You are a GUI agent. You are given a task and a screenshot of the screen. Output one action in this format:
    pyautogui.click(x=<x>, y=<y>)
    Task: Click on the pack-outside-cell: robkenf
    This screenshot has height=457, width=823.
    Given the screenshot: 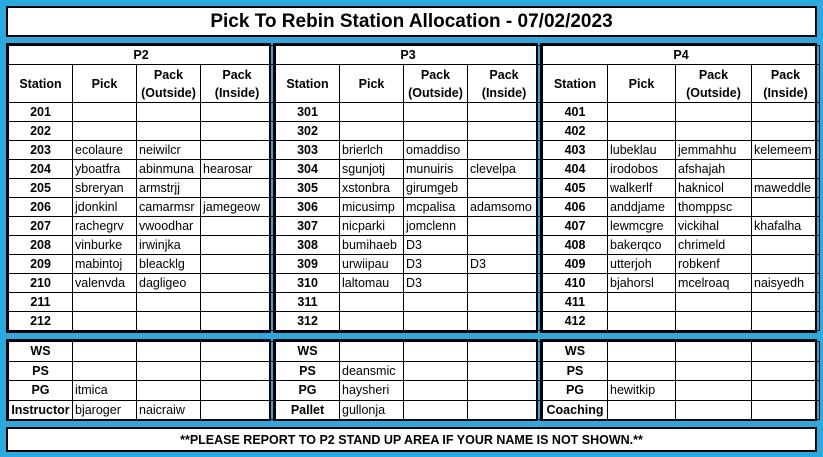 What is the action you would take?
    pyautogui.click(x=713, y=264)
    